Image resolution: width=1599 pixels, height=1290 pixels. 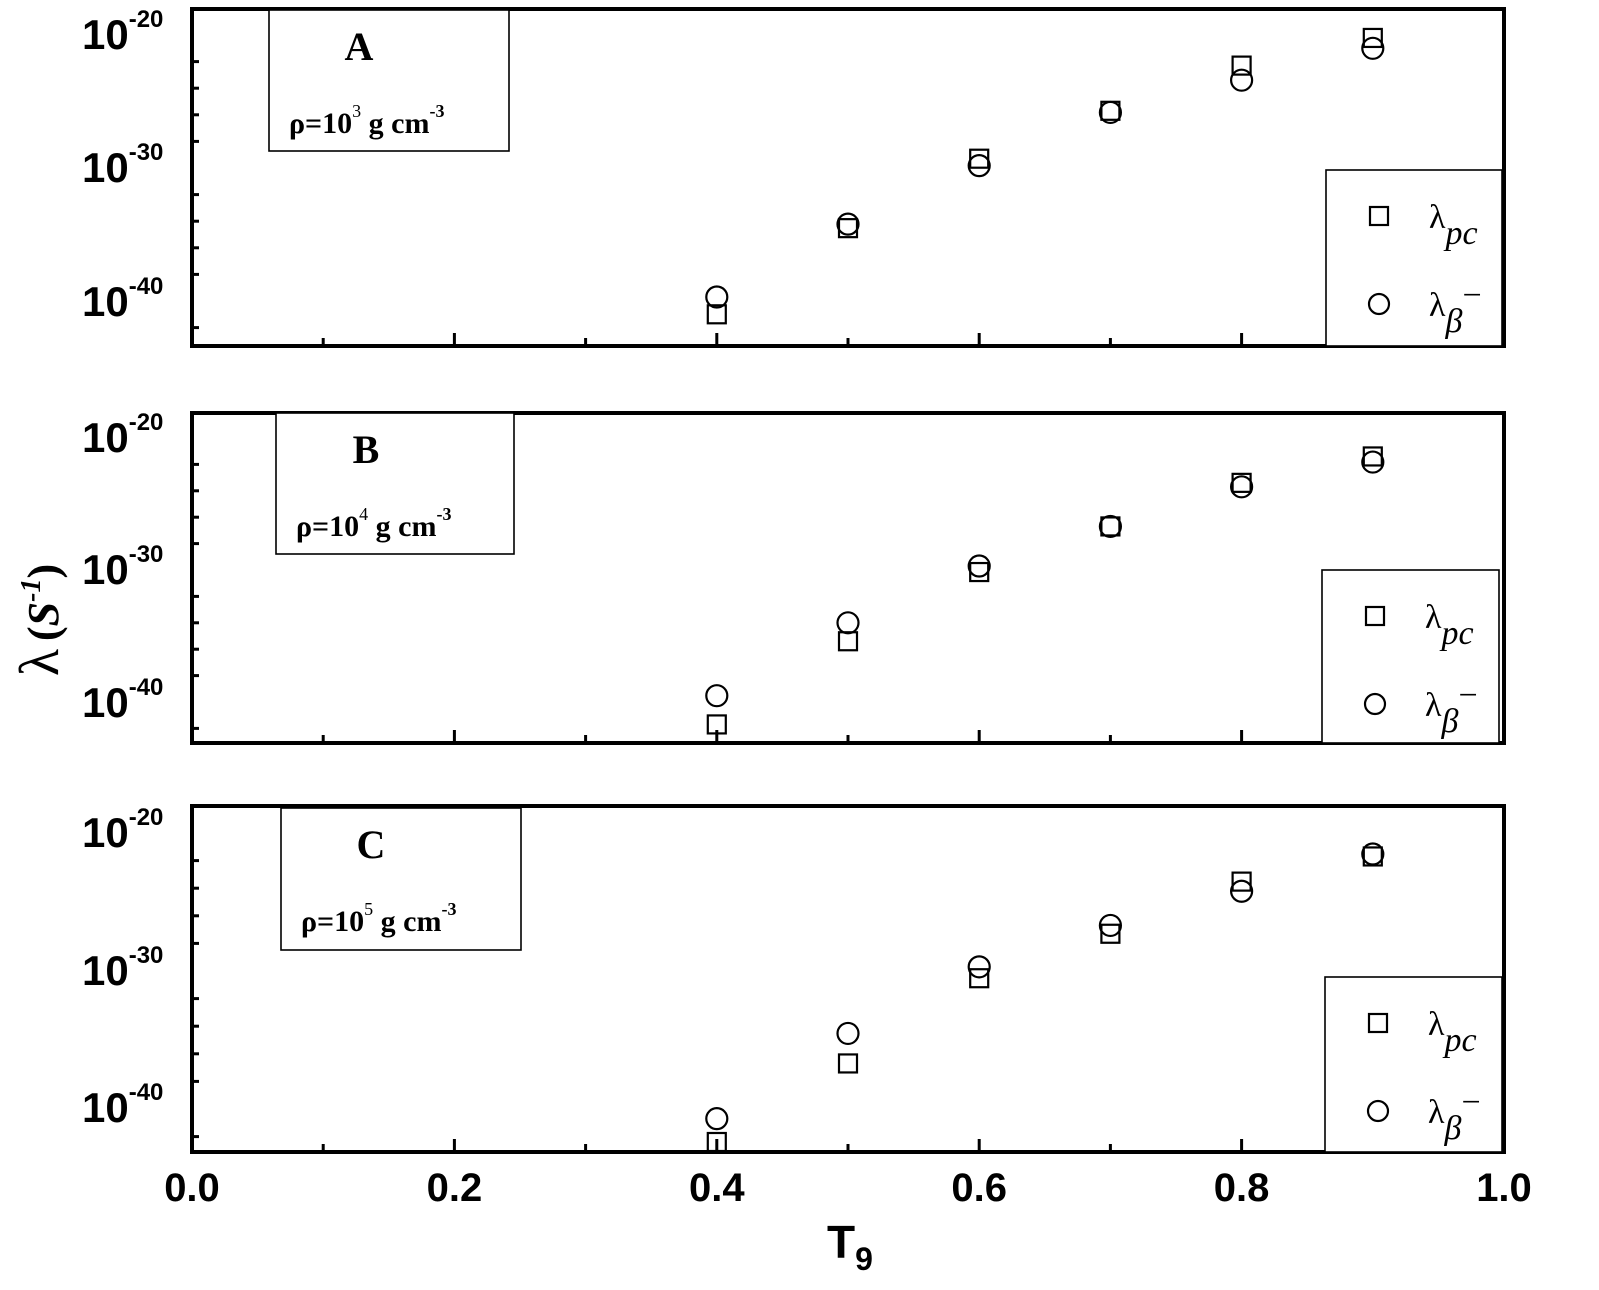 I want to click on density-label-box: Cρ=105 g cm-3, so click(x=401, y=879).